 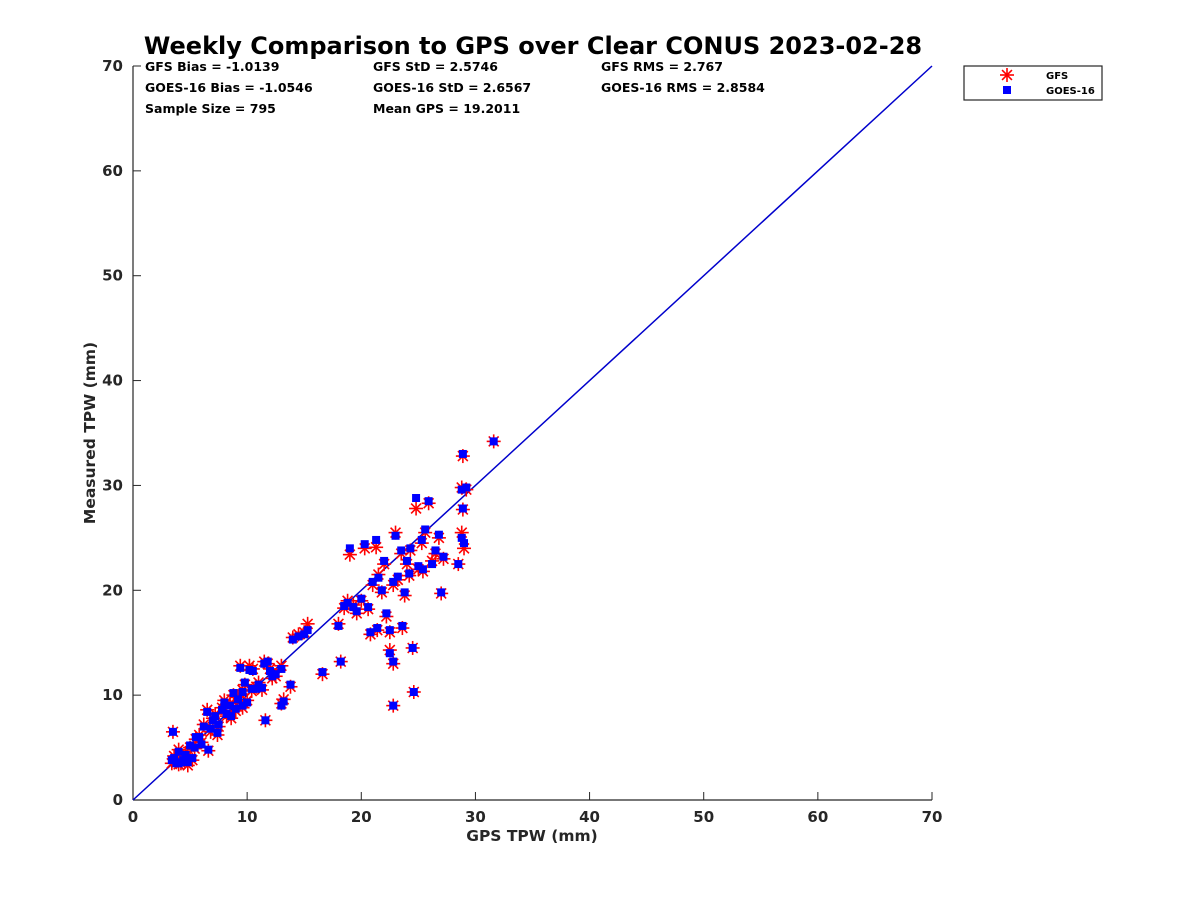 I want to click on y-tick-label: 0, so click(x=118, y=800).